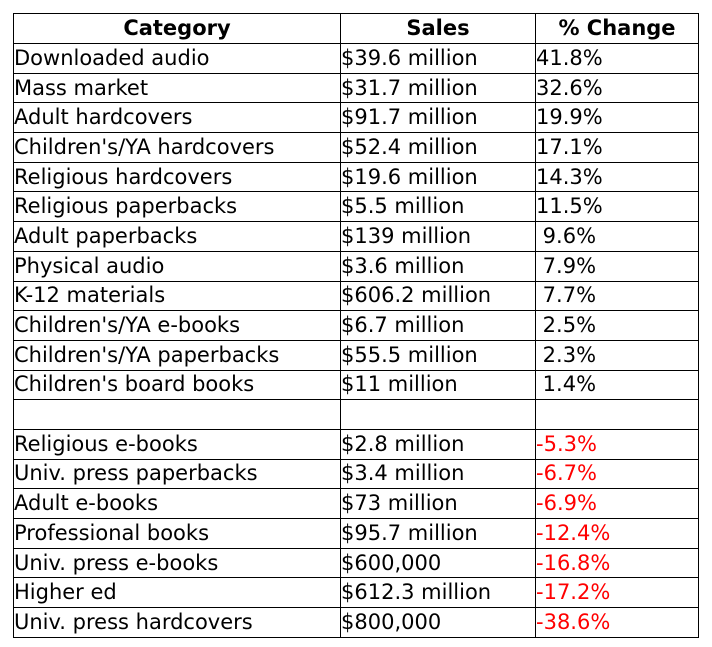 The width and height of the screenshot is (712, 647). What do you see at coordinates (438, 474) in the screenshot?
I see `sales-cell: $3.4 million` at bounding box center [438, 474].